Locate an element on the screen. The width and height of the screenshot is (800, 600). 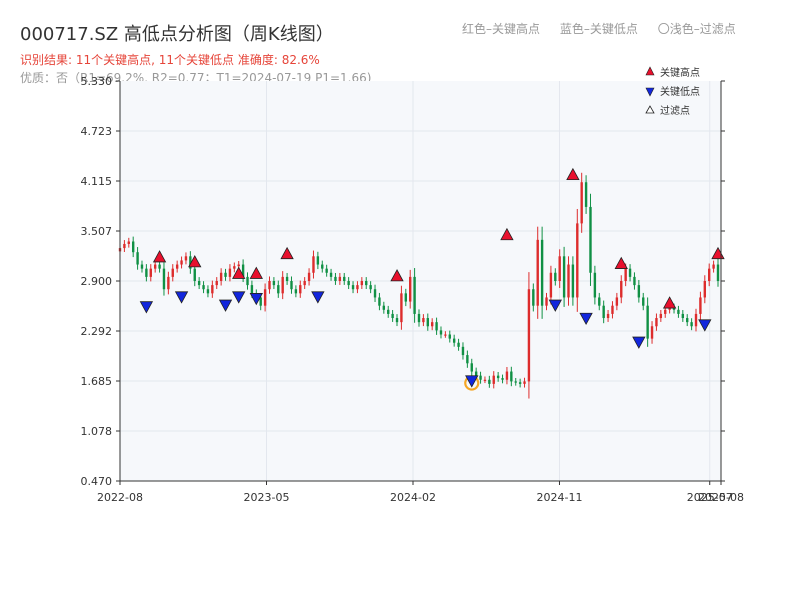
x-tick-label: 2025-07 is located at coordinates (710, 497).